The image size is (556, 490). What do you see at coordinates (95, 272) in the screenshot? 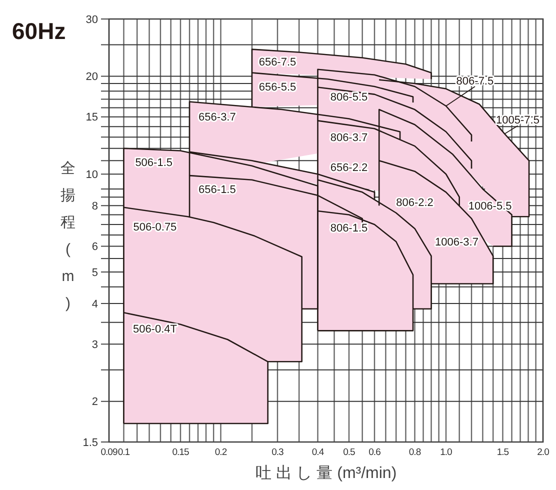
I see `y-tick-label: 5` at bounding box center [95, 272].